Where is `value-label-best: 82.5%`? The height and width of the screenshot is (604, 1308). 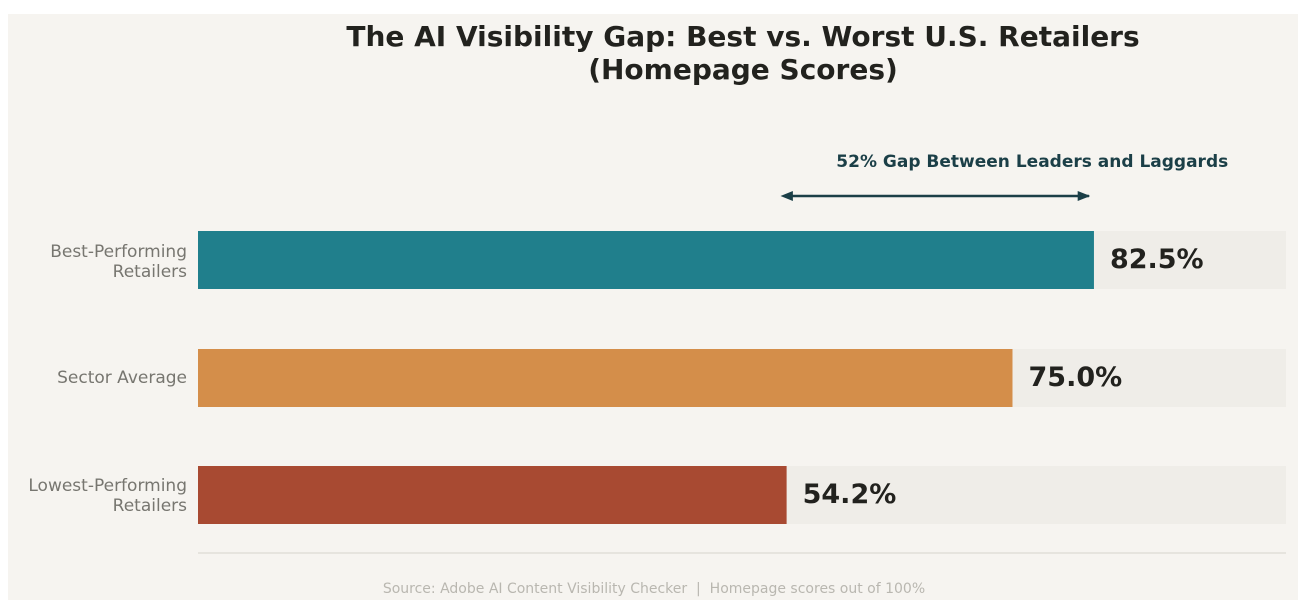
value-label-best: 82.5% is located at coordinates (1156, 259).